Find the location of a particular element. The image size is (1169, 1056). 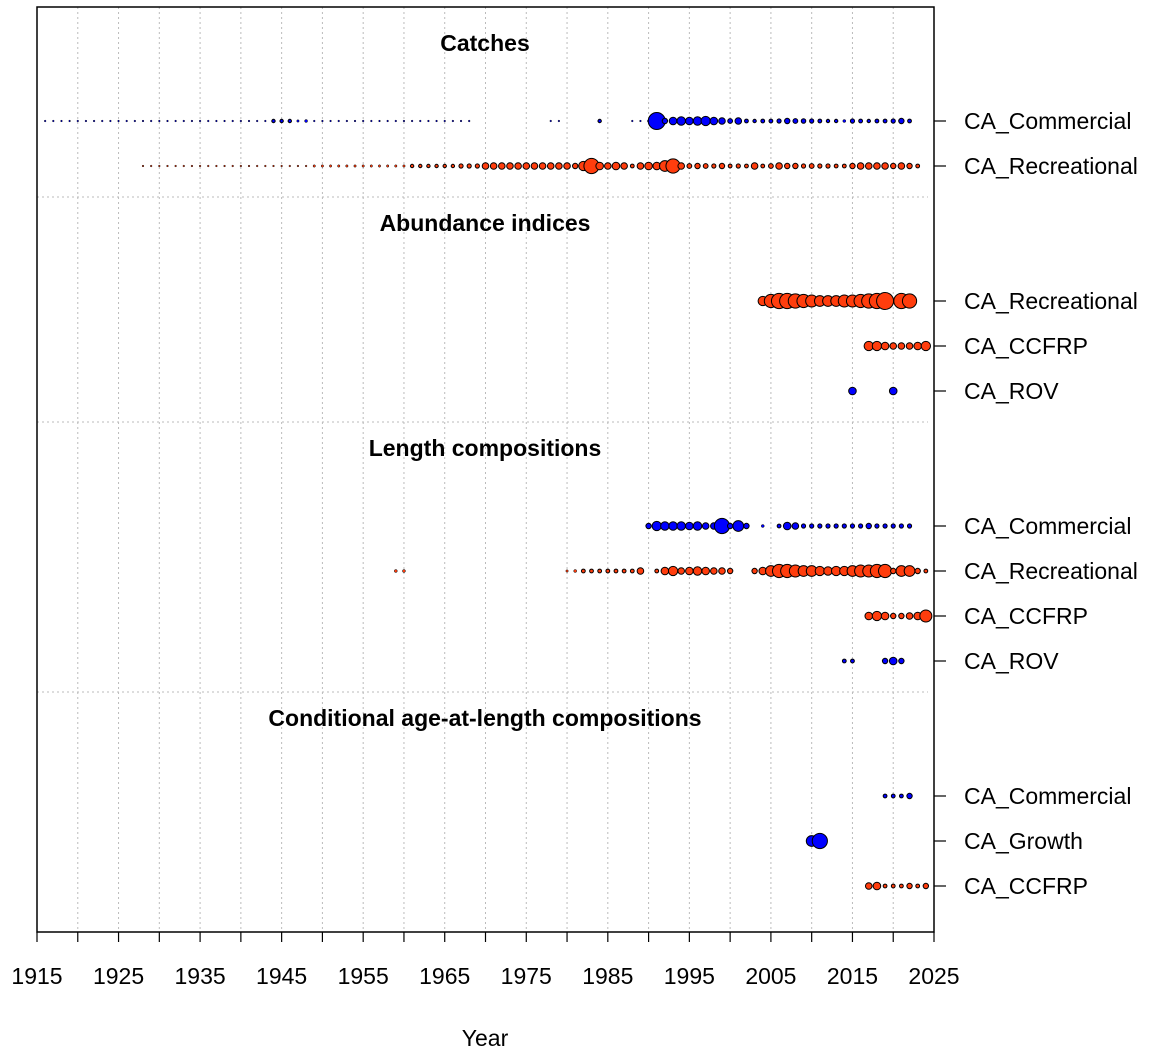

x-tick-label: 2005 is located at coordinates (770, 976).